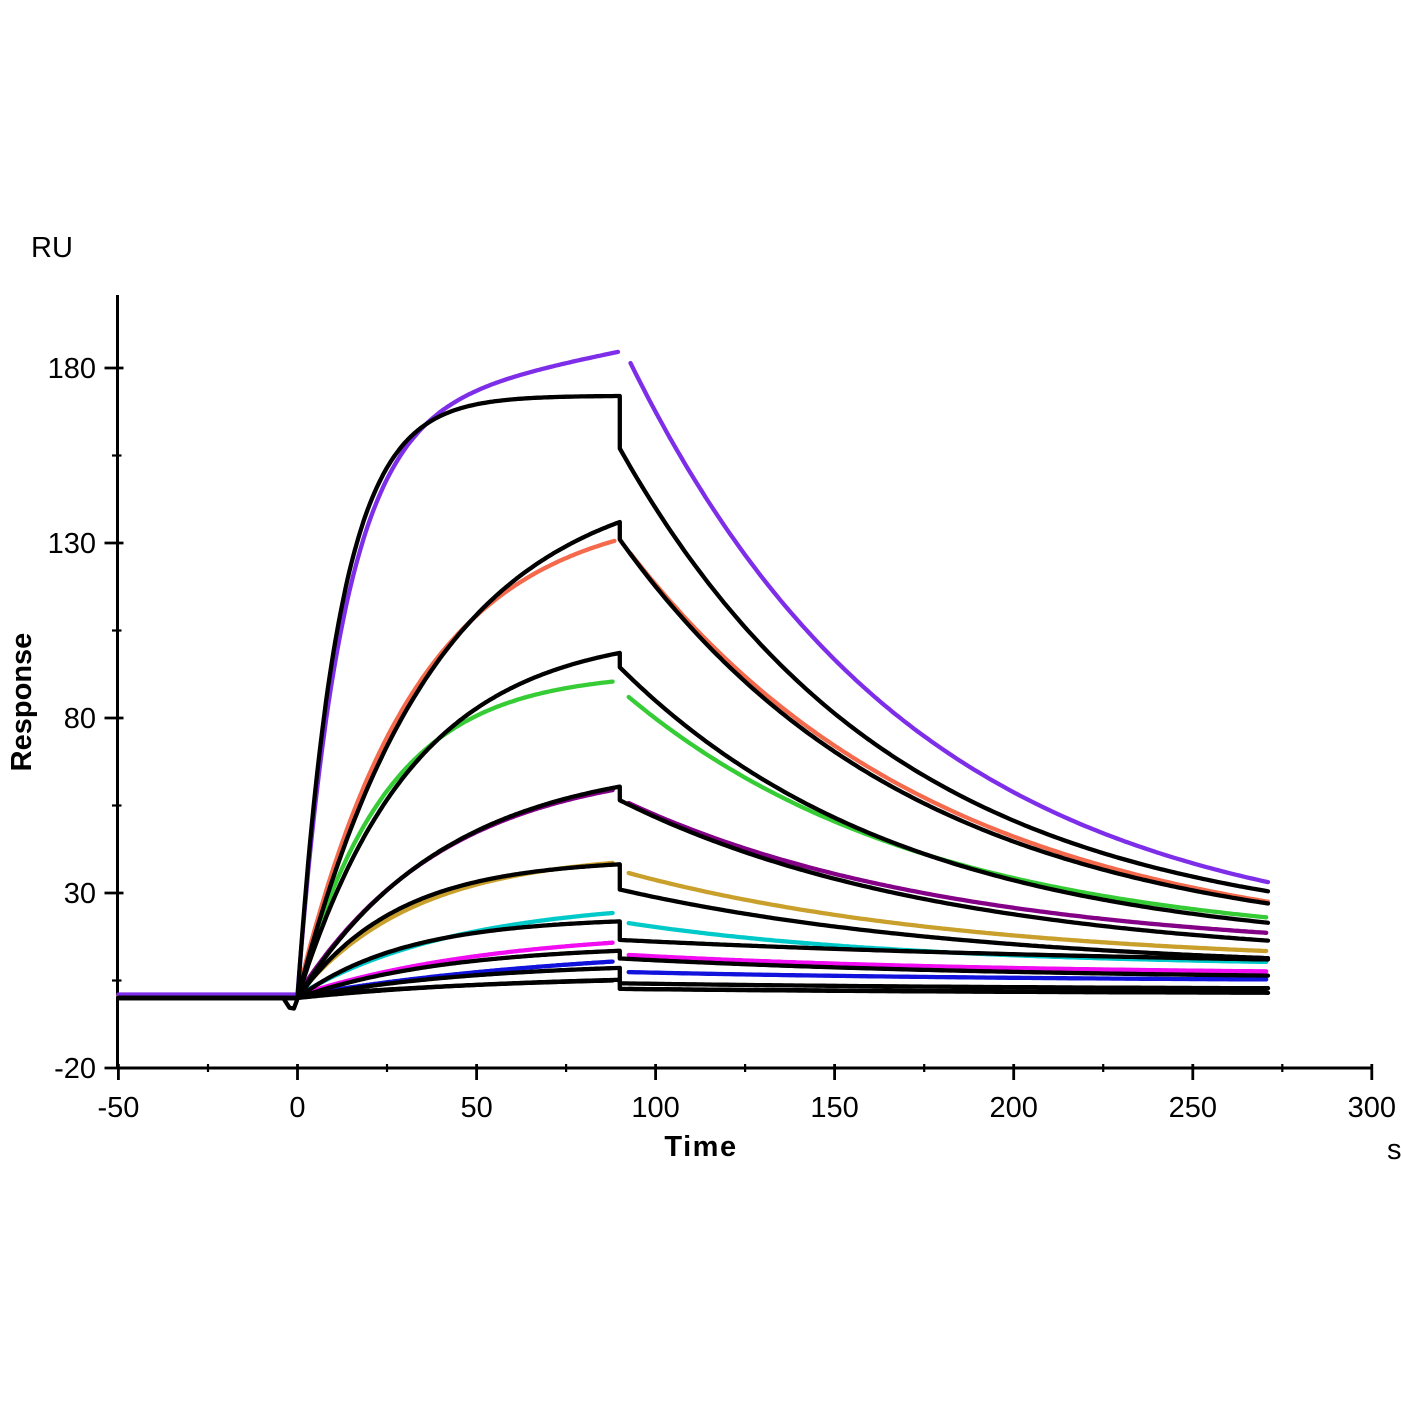  Describe the element at coordinates (1014, 1108) in the screenshot. I see `x-tick-label: 200` at that location.